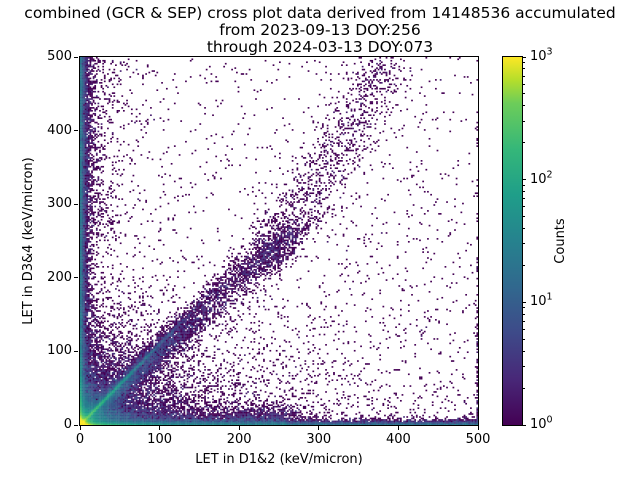 This screenshot has height=480, width=640. Describe the element at coordinates (67, 424) in the screenshot. I see `y-tick-label: 0` at that location.